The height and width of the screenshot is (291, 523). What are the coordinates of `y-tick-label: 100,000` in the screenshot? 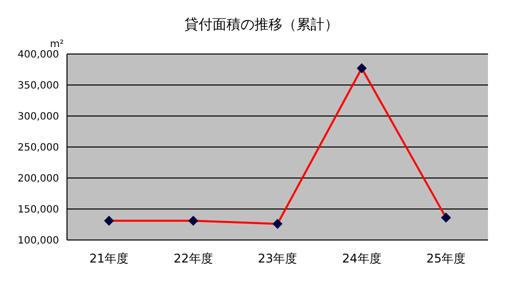 It's located at (38, 241).